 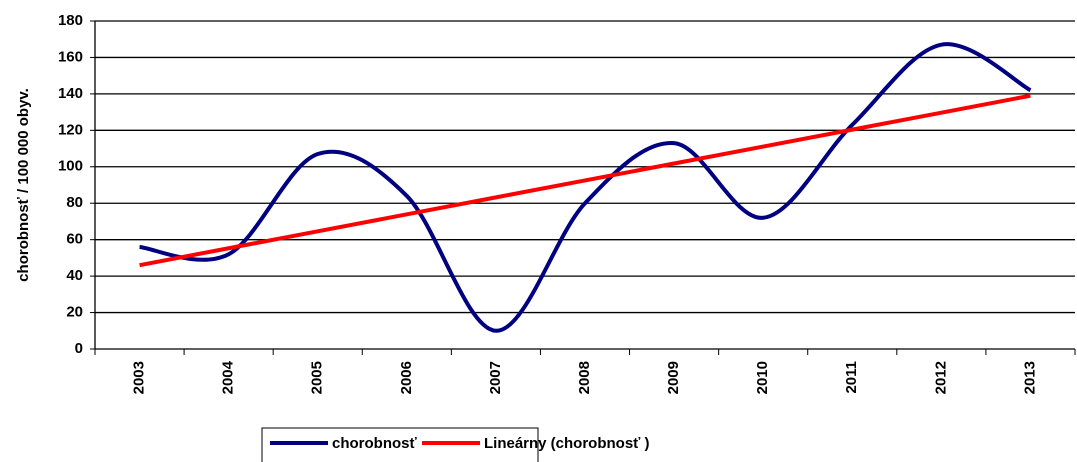 What do you see at coordinates (79, 348) in the screenshot?
I see `y-tick-label: 0` at bounding box center [79, 348].